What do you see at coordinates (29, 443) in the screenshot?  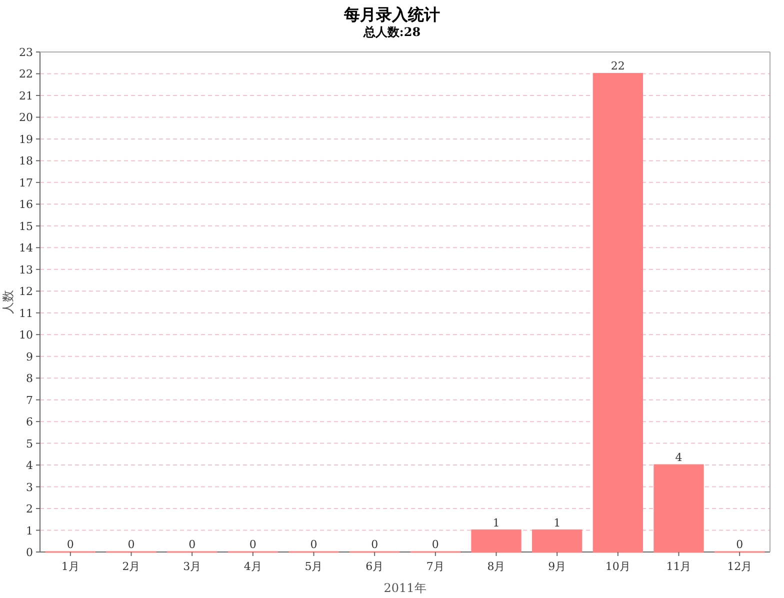 I see `y-tick-label: 5` at bounding box center [29, 443].